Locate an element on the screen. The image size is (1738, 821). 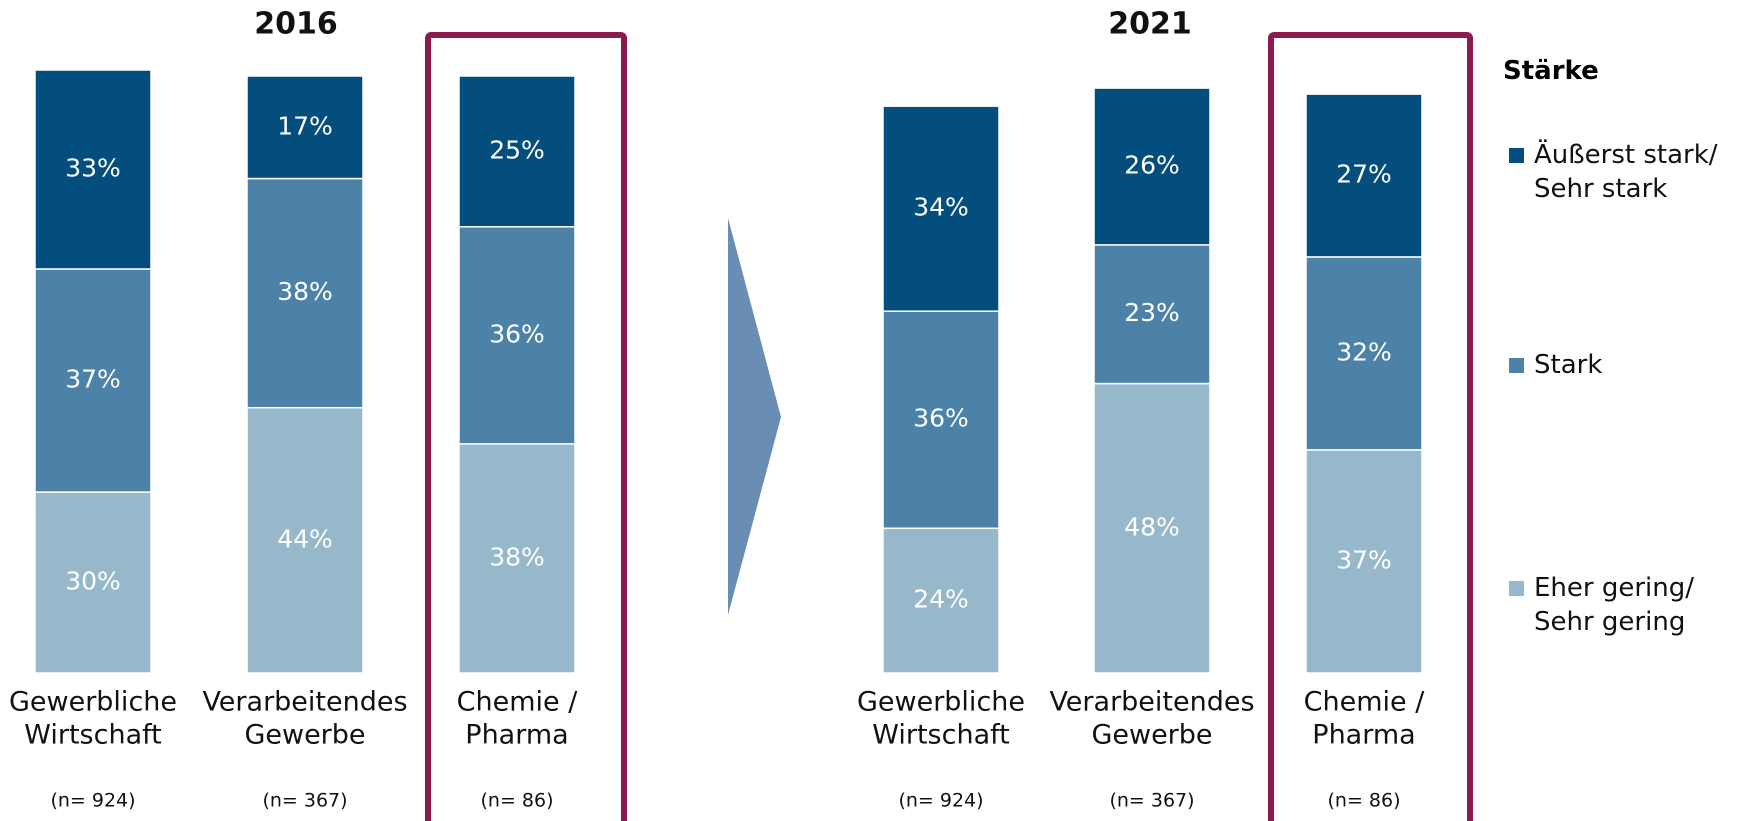
chart-title: 2016 is located at coordinates (296, 24).